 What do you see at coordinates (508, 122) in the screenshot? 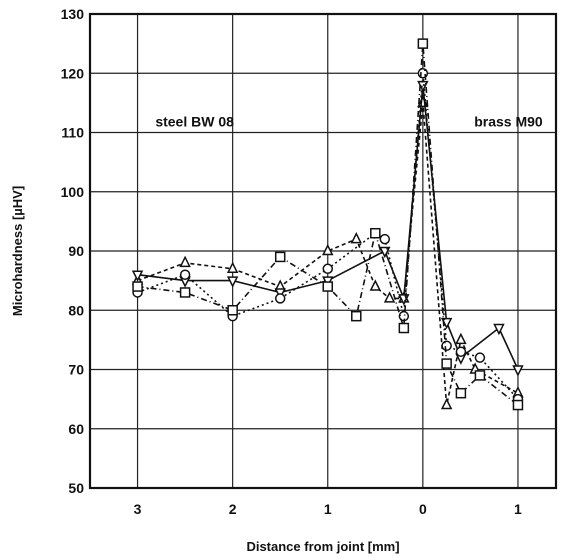
I see `annotation-label: brass M90` at bounding box center [508, 122].